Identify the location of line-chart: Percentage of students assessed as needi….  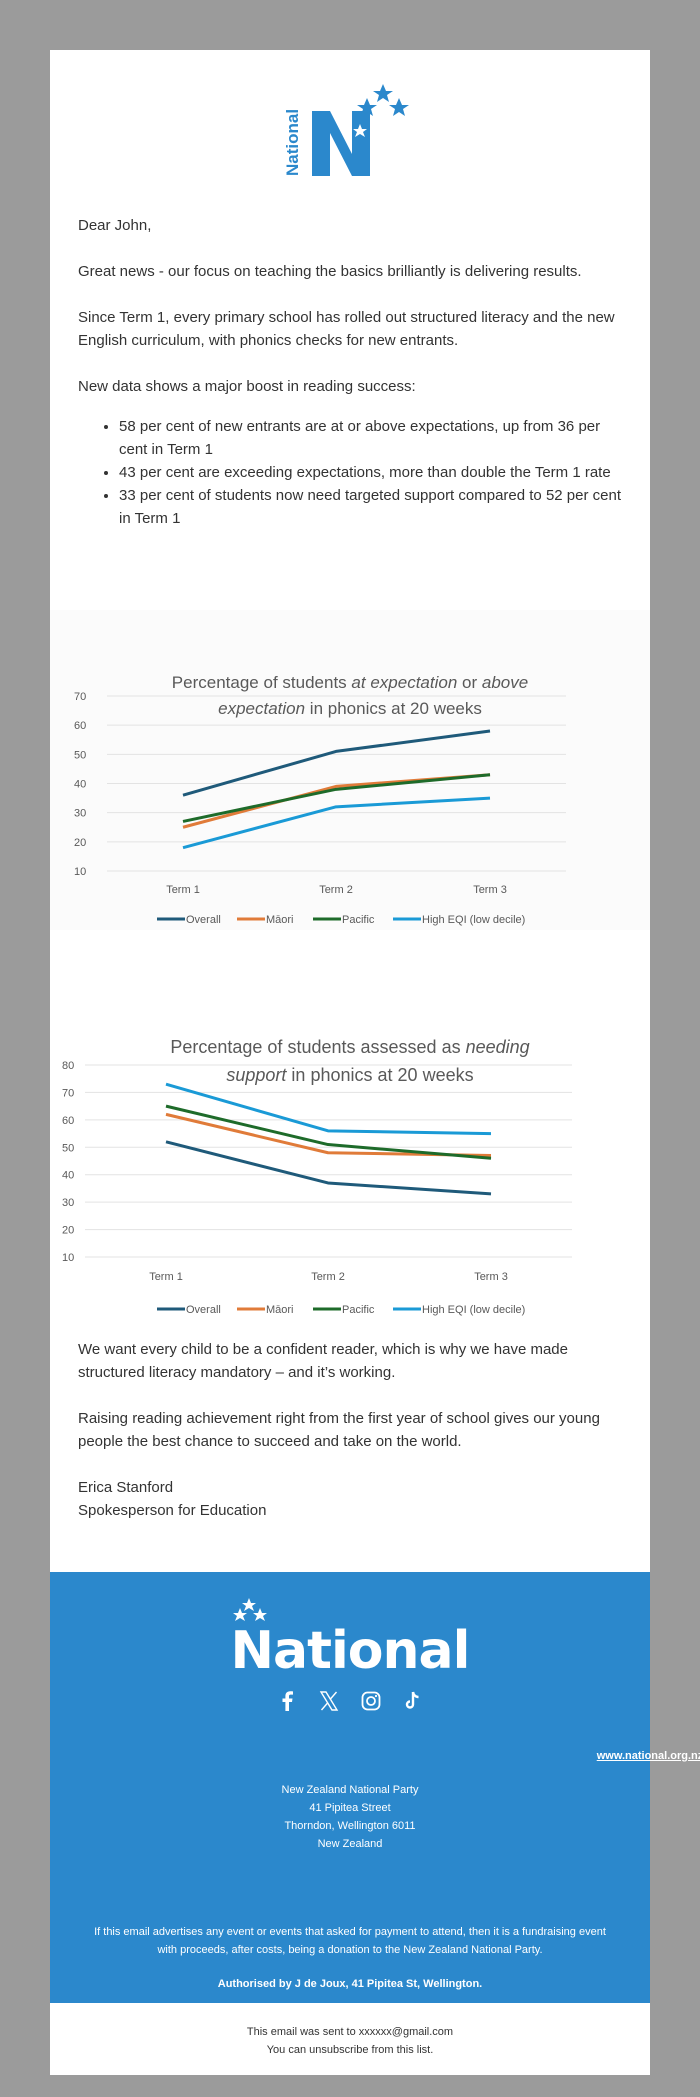
(317, 1176).